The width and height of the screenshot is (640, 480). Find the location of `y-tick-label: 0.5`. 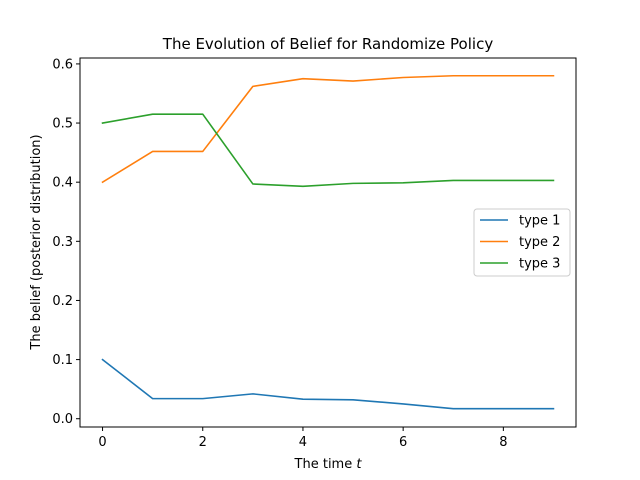

y-tick-label: 0.5 is located at coordinates (62, 124).